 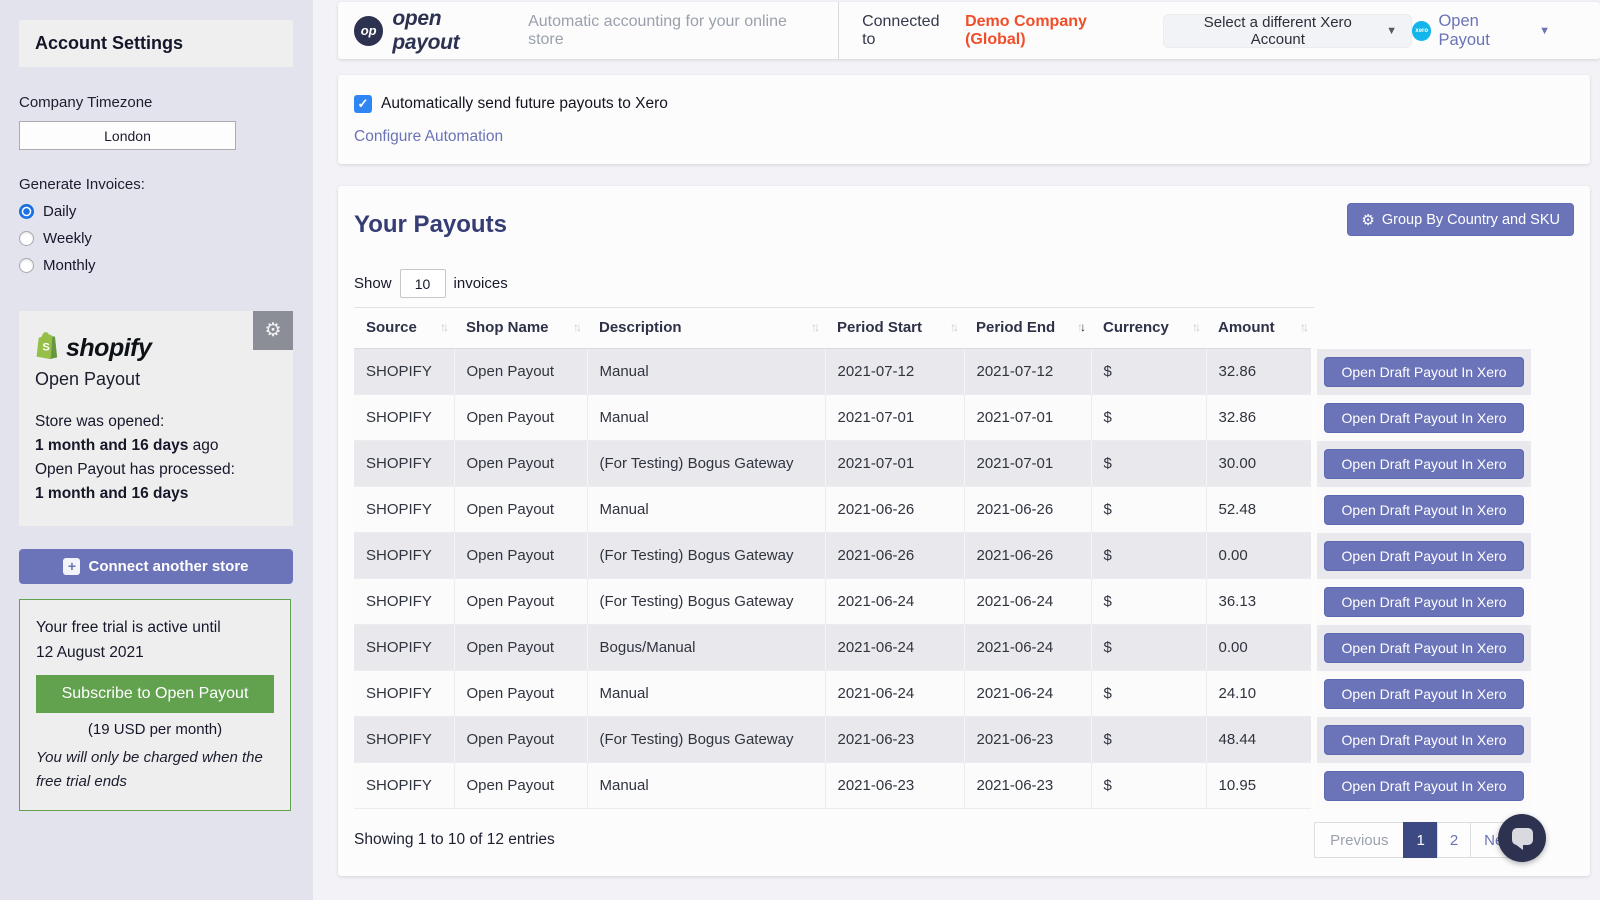 I want to click on cell-amount: 36.13, so click(x=1260, y=601).